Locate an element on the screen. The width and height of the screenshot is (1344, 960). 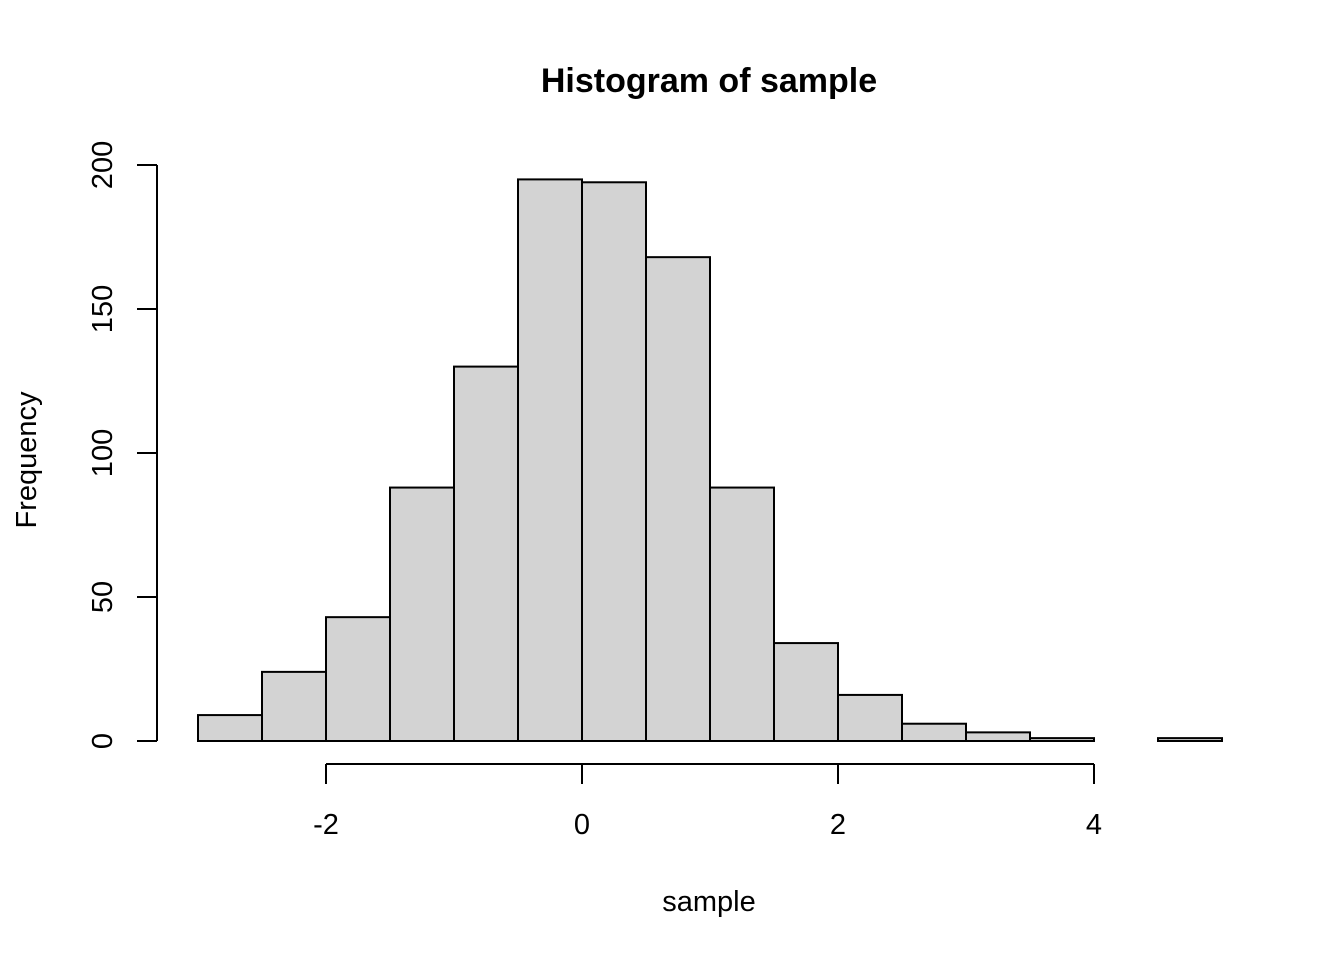
x-tick-label: 2 is located at coordinates (838, 825).